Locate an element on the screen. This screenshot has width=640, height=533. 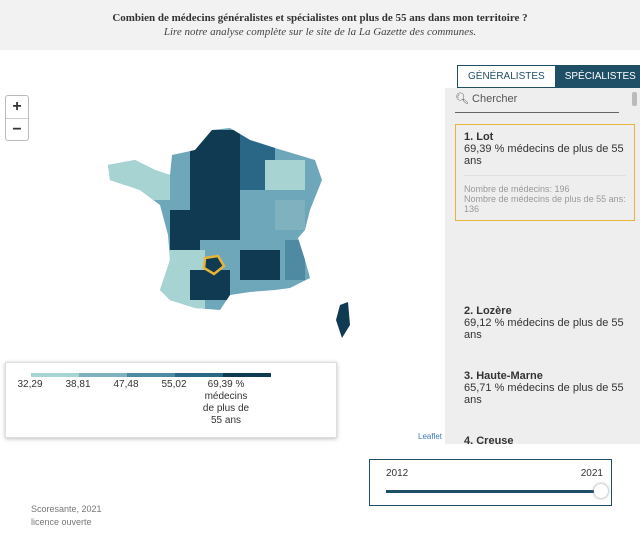
item-title: 2. Lozère is located at coordinates (488, 311).